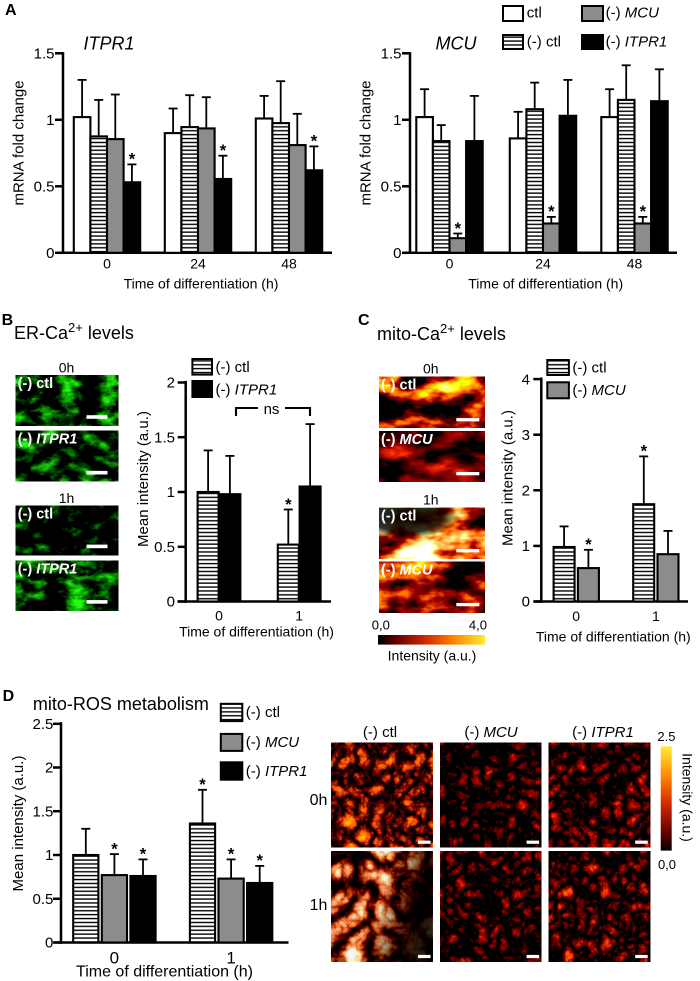  What do you see at coordinates (364, 320) in the screenshot?
I see `svg-text: C` at bounding box center [364, 320].